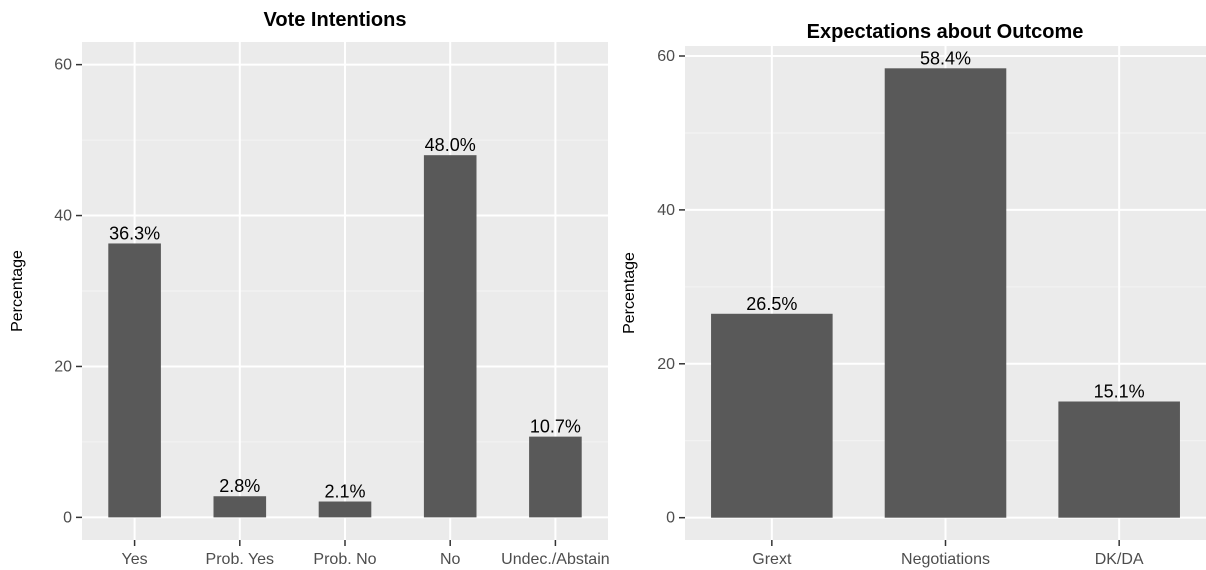 The image size is (1206, 570). I want to click on data-label-2: 15.1%, so click(1119, 391).